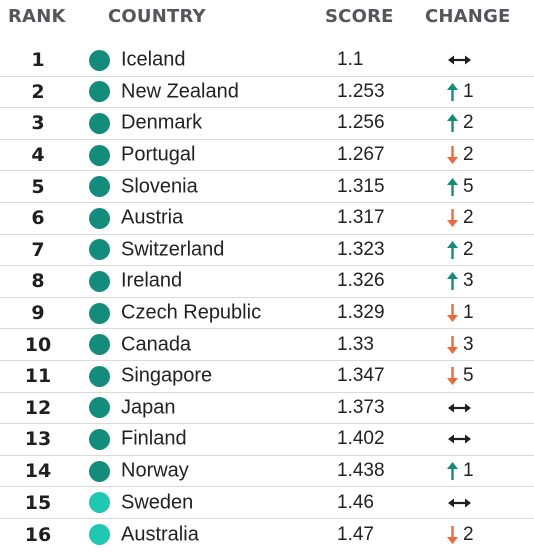  I want to click on rank-cell: 3, so click(38, 123).